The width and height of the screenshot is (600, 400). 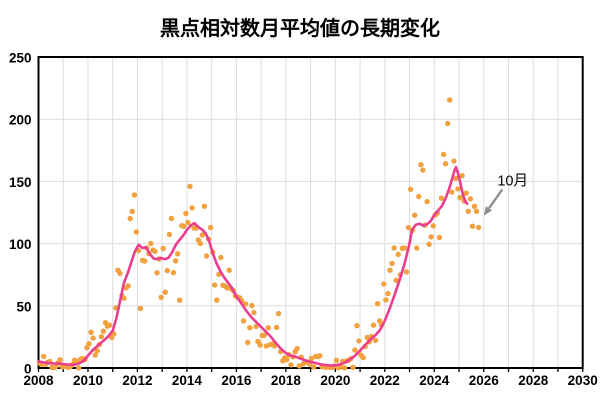 I want to click on annotation-arrow-shaft, so click(x=495, y=198).